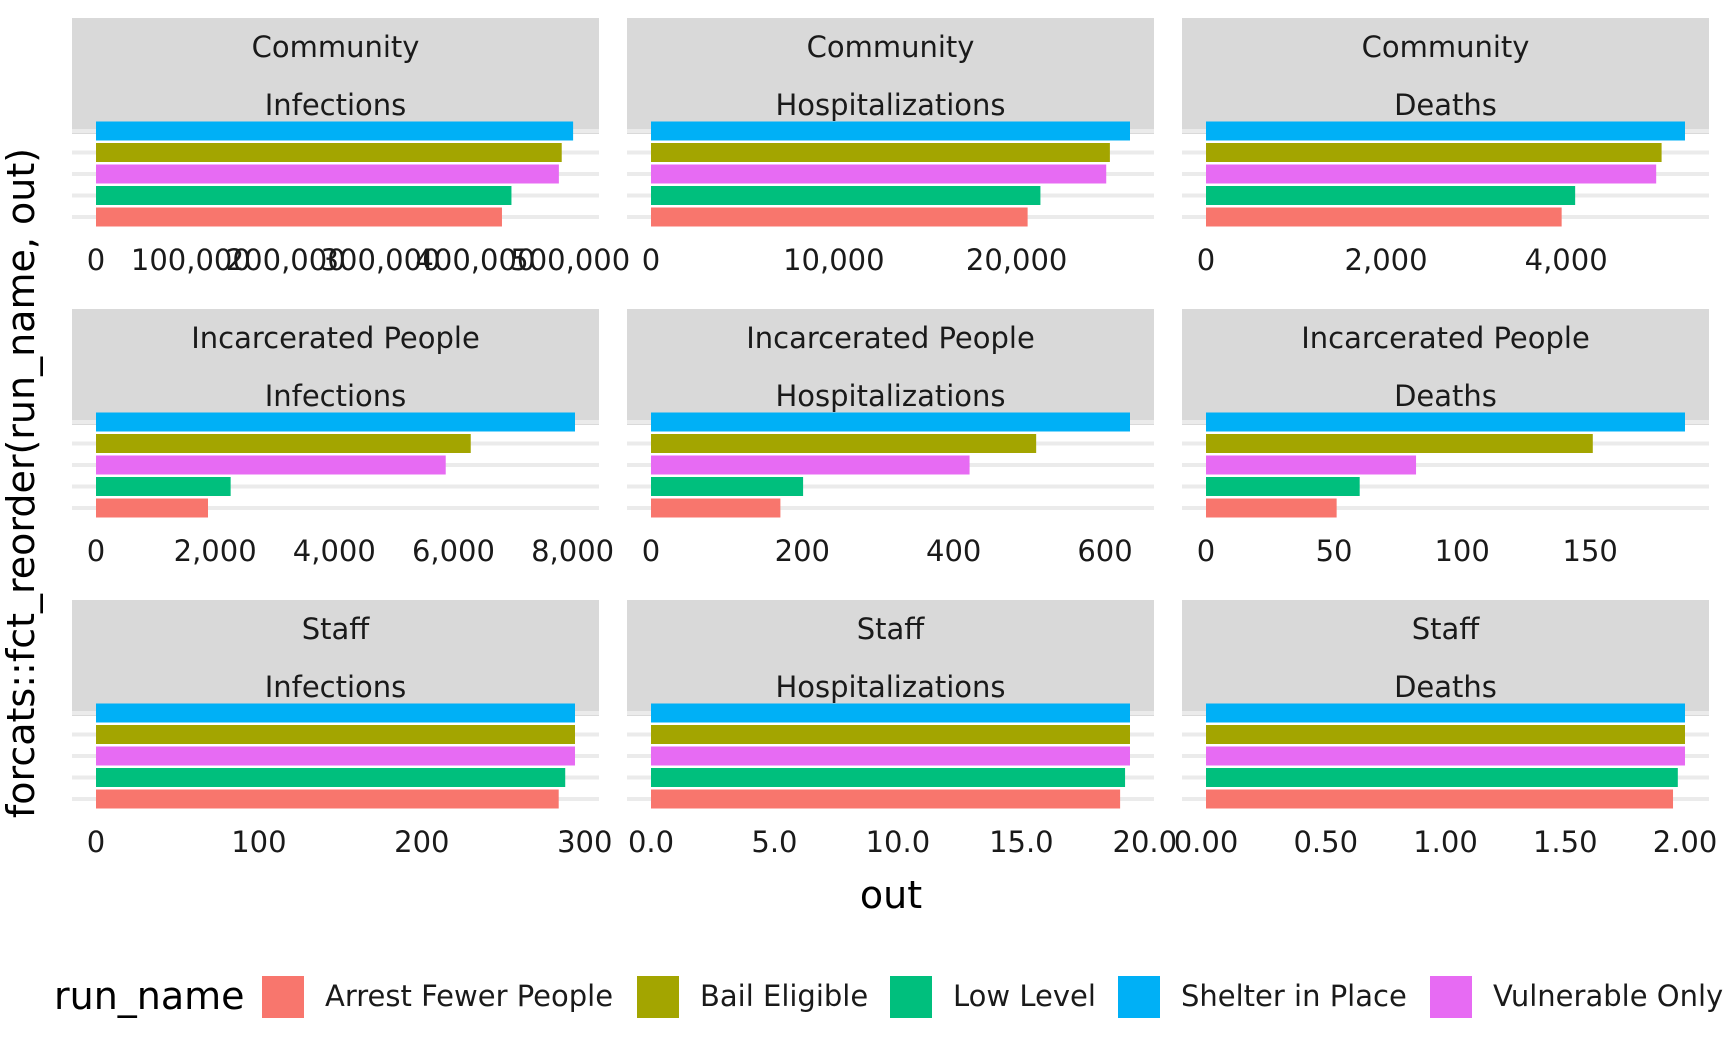 The height and width of the screenshot is (1056, 1728). What do you see at coordinates (1294, 996) in the screenshot?
I see `legend-label-shelter-in-place: Shelter in Place` at bounding box center [1294, 996].